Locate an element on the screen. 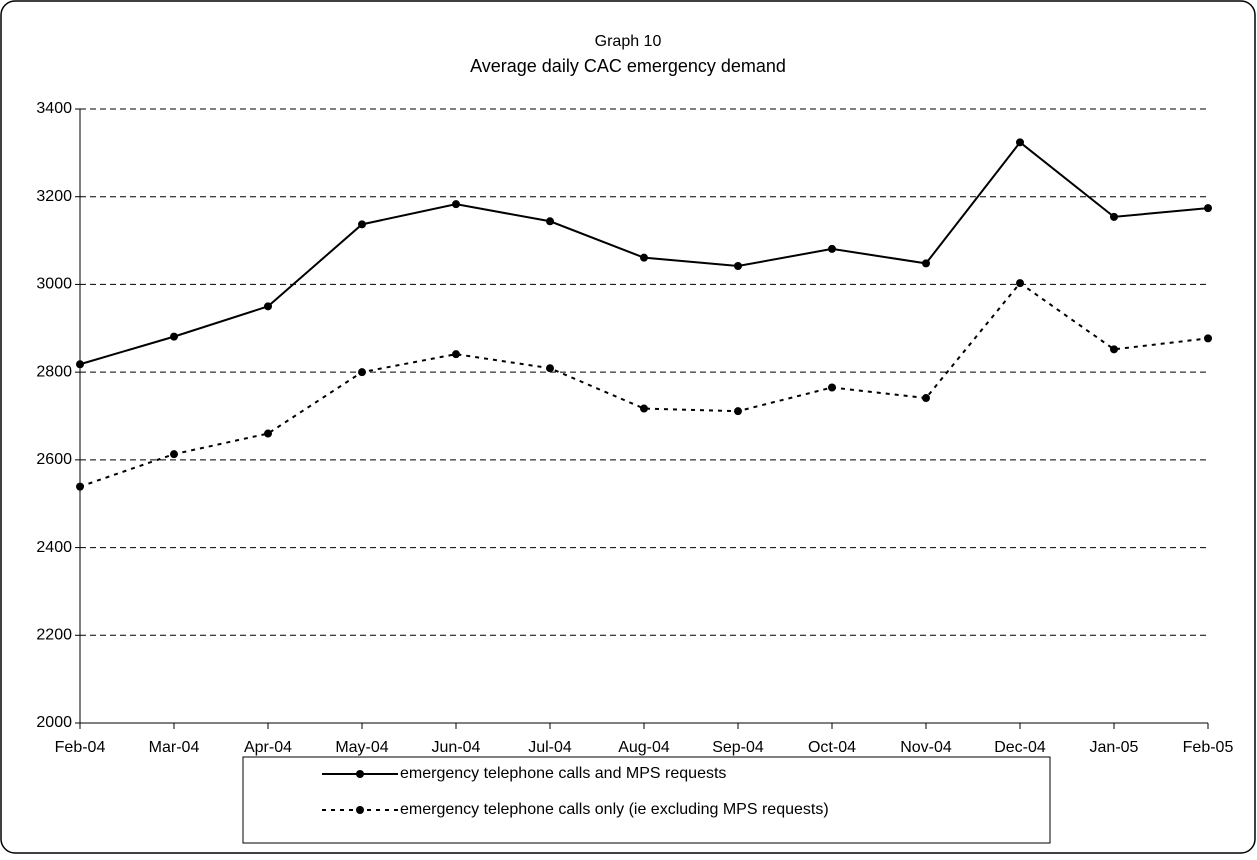 The height and width of the screenshot is (860, 1257). x-tick-label: Feb-05 is located at coordinates (1208, 747).